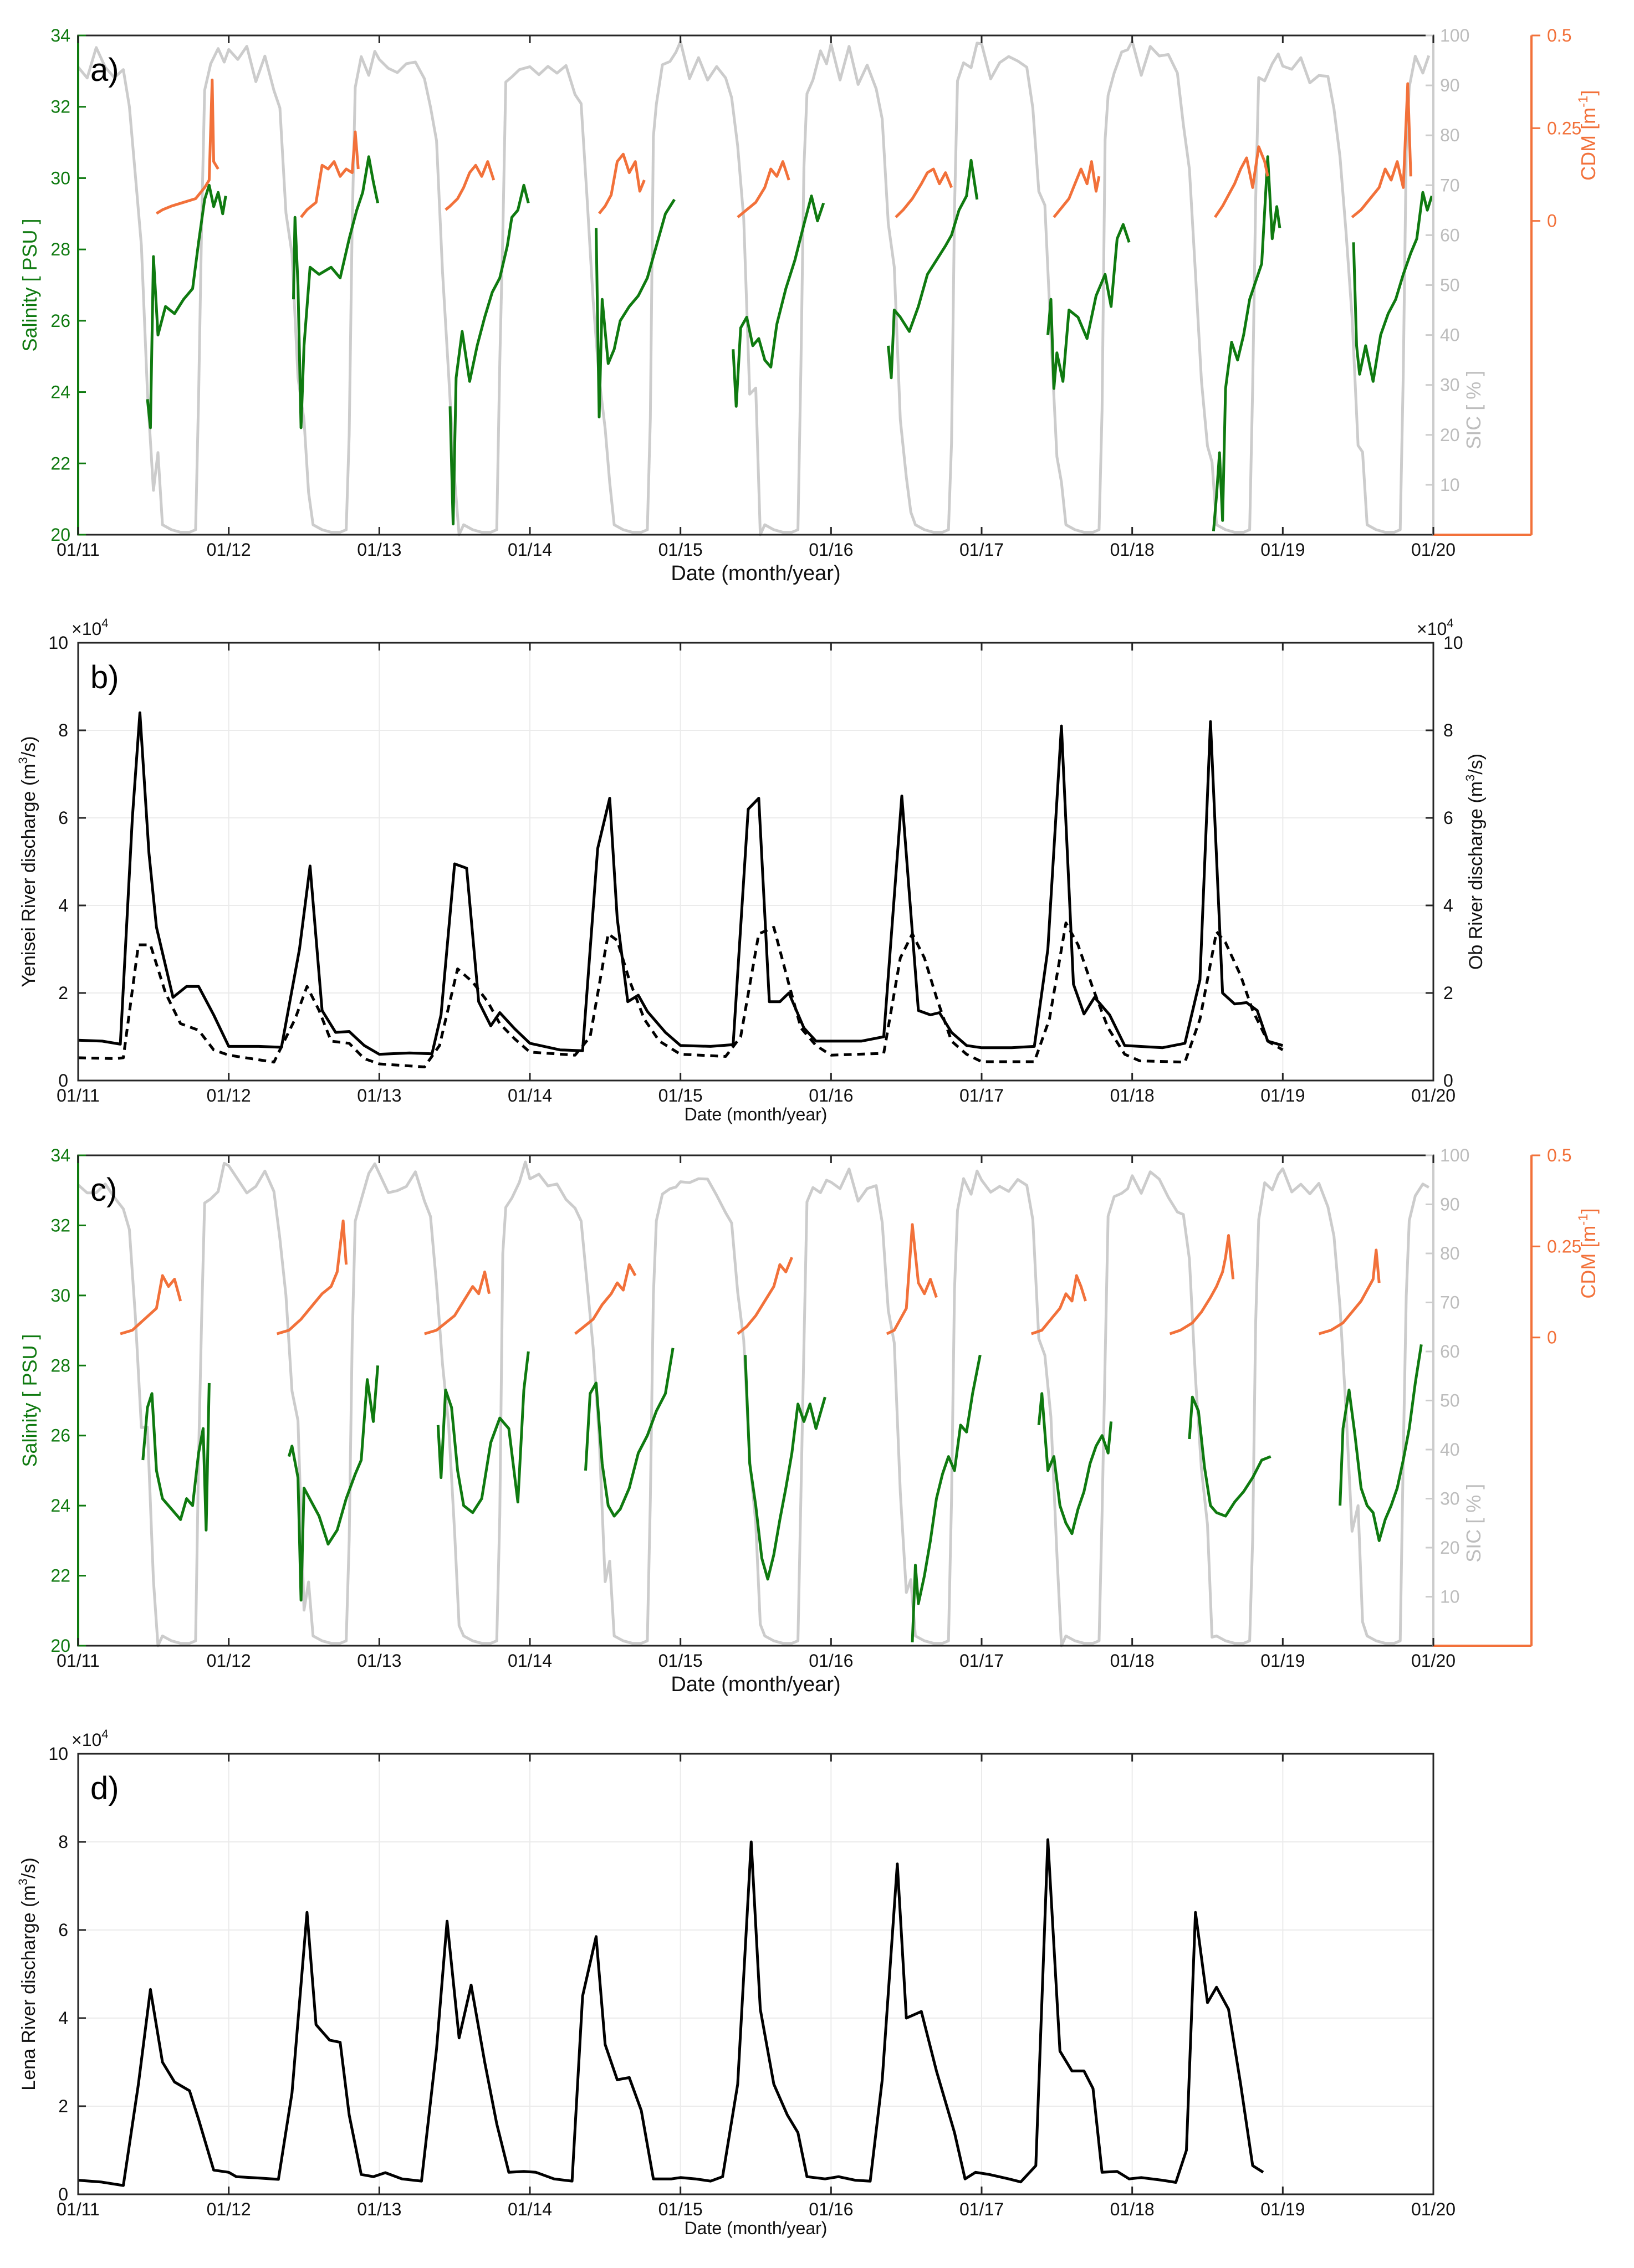 The height and width of the screenshot is (2268, 1634). I want to click on yenisei-discharge-line, so click(680, 883).